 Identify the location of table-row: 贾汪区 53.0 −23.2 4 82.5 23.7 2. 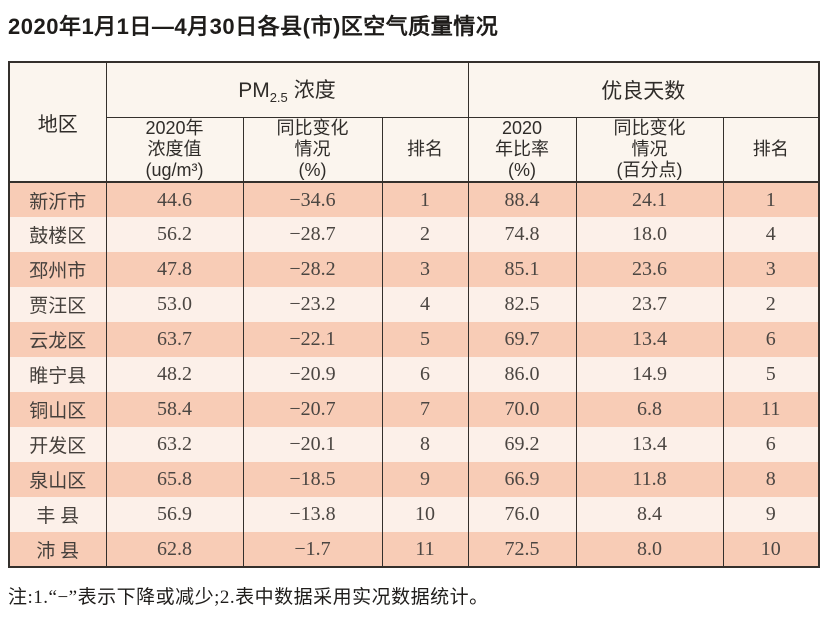
(414, 305).